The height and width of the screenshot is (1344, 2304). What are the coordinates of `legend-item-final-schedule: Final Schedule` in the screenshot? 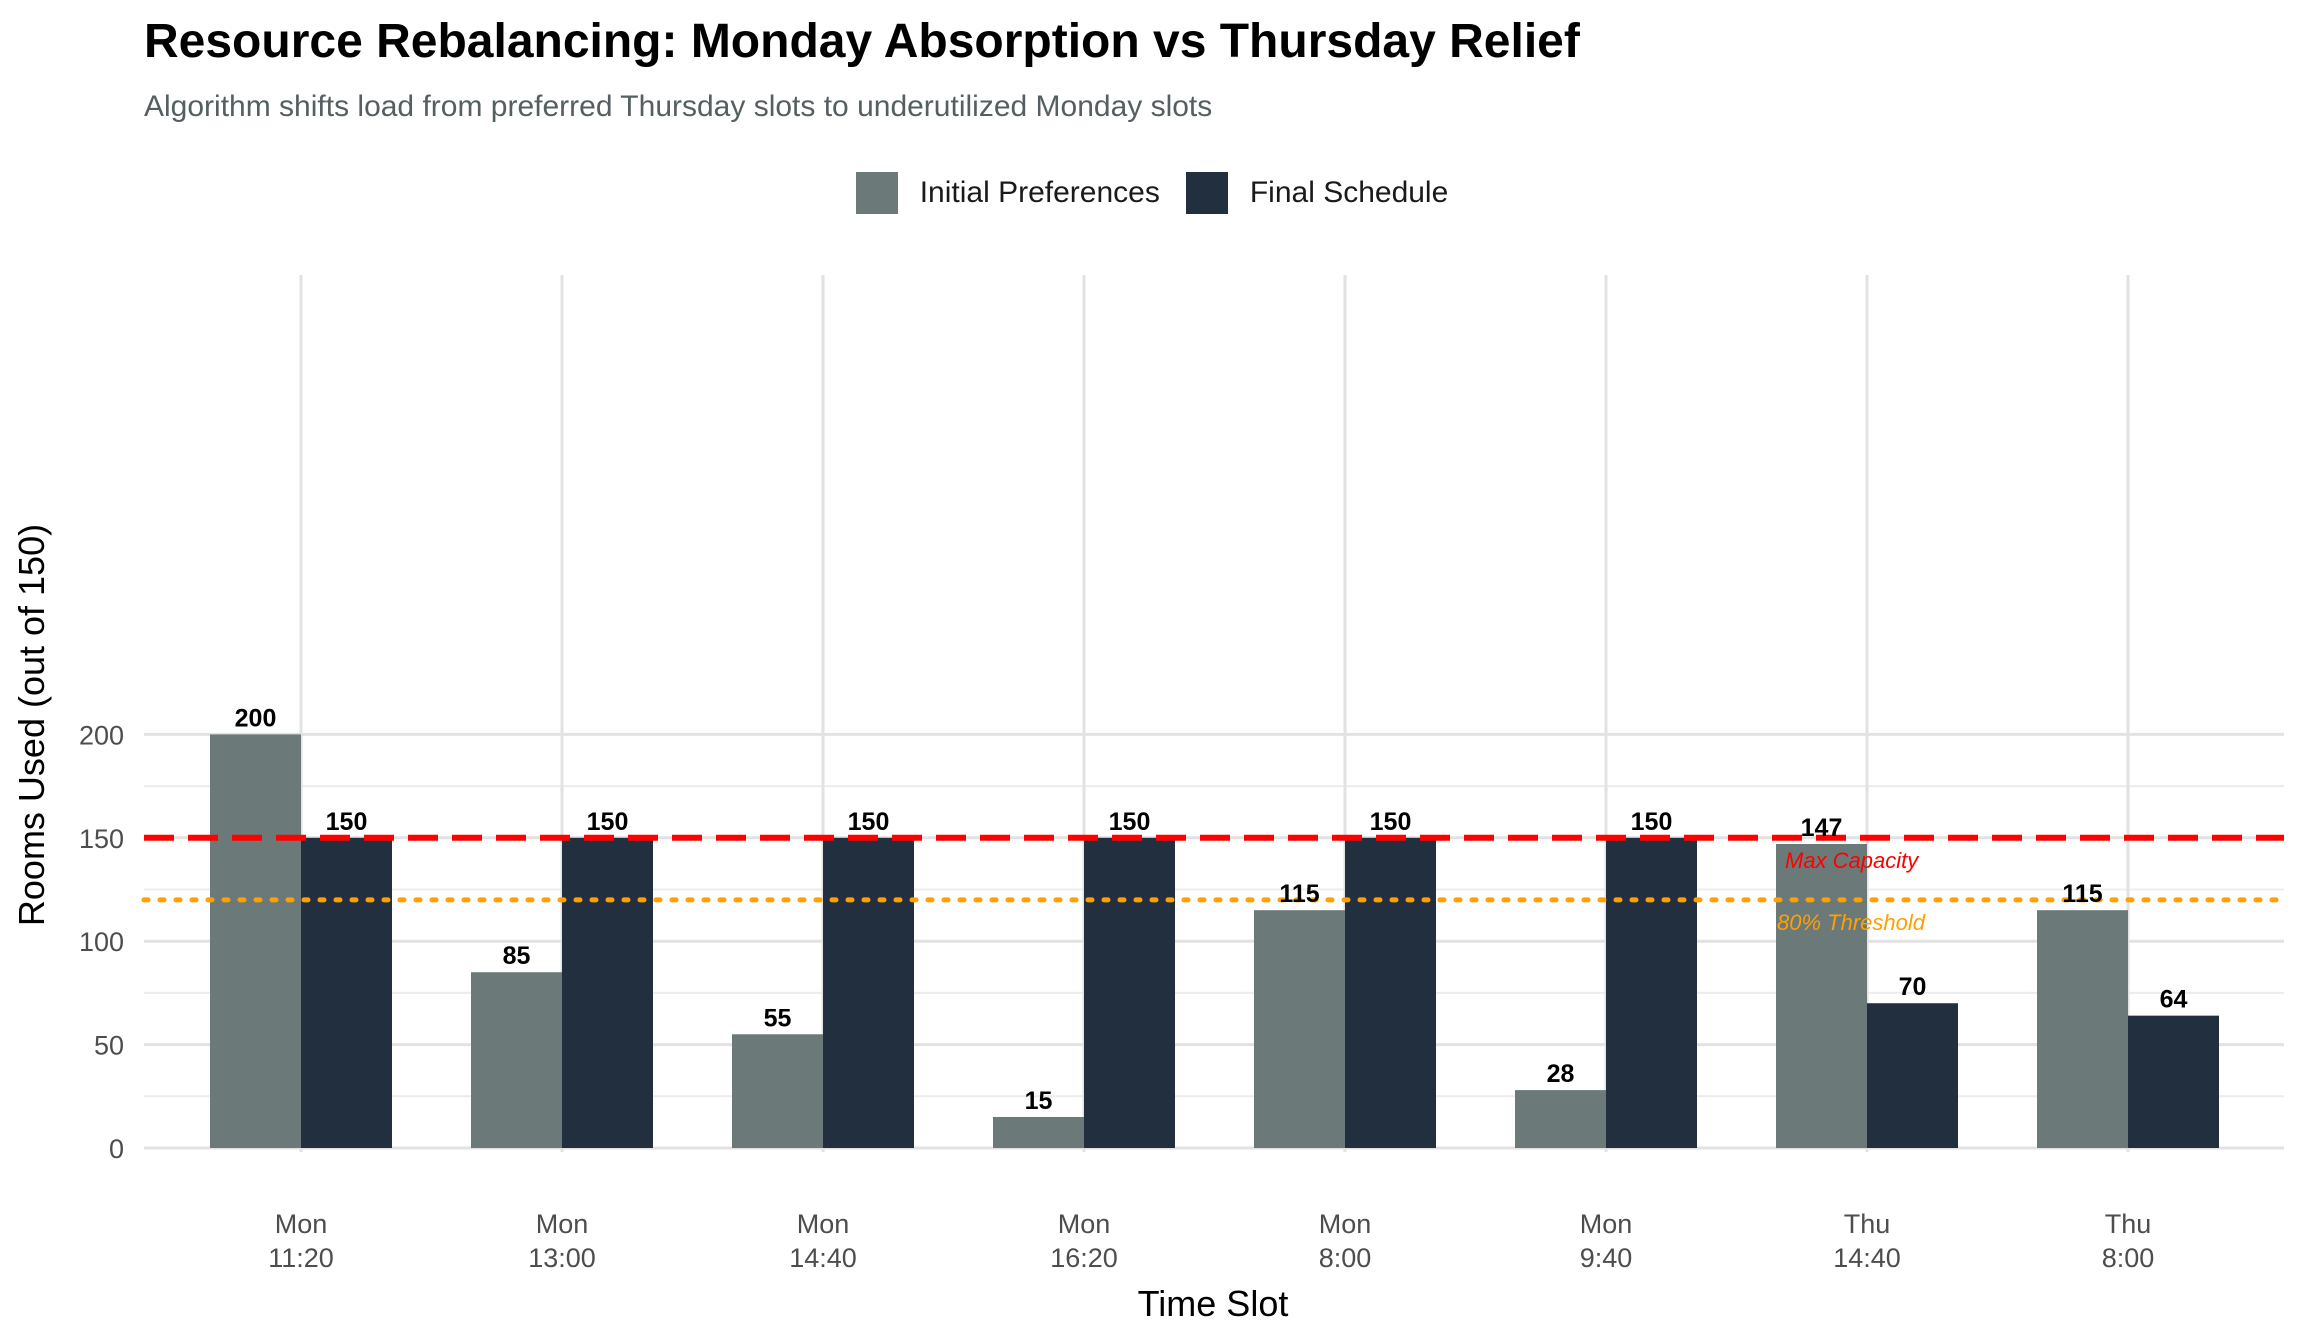 It's located at (1317, 193).